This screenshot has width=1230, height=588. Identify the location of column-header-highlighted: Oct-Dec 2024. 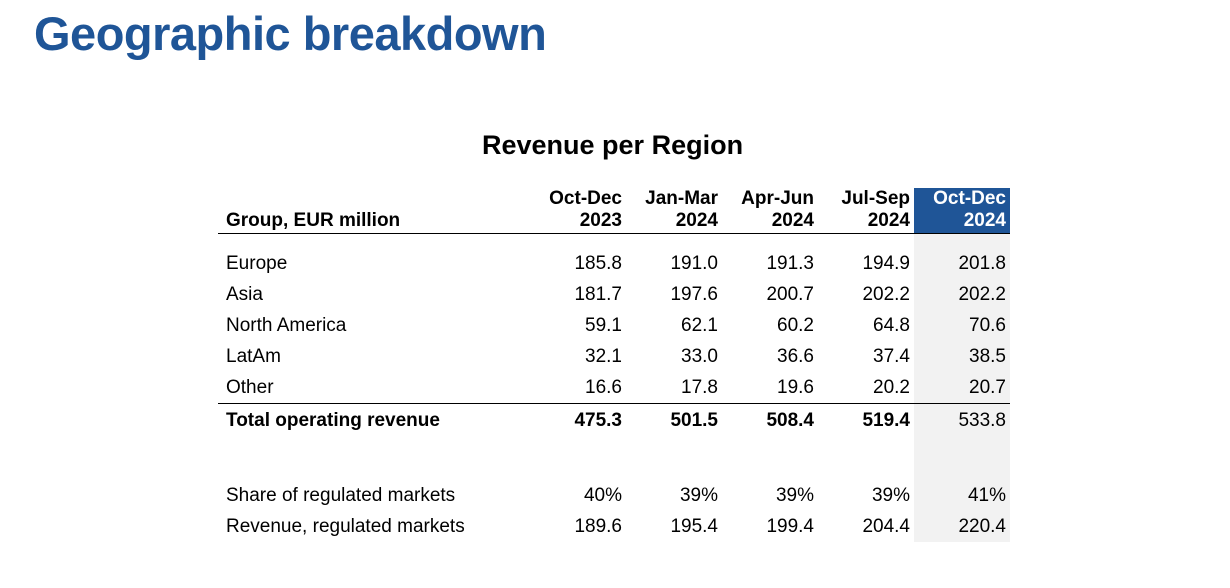
(962, 211).